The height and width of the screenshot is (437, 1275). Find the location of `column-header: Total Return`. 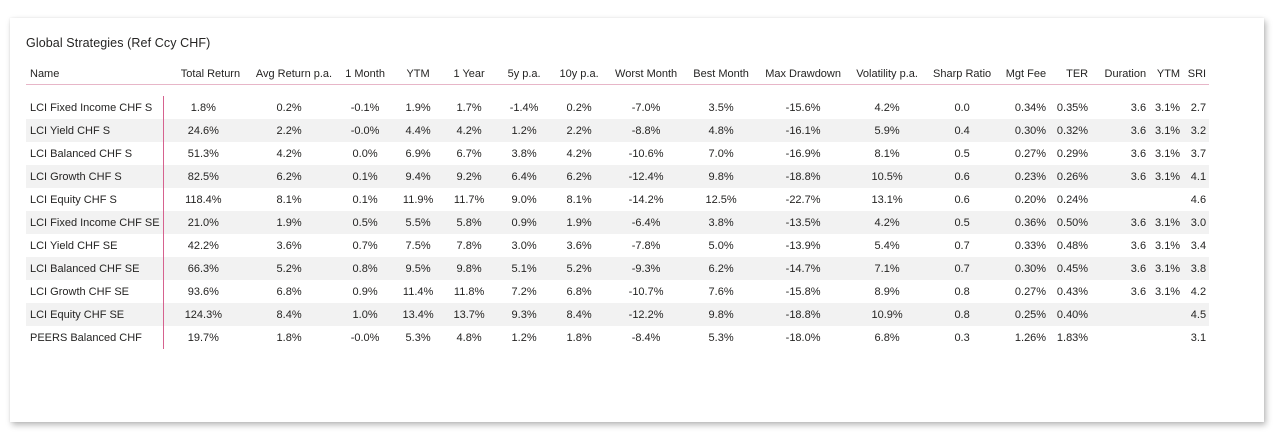

column-header: Total Return is located at coordinates (203, 74).